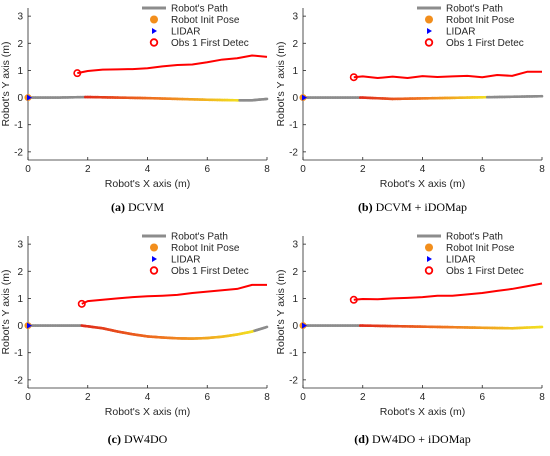 This screenshot has height=456, width=550. I want to click on caption-b: (b) DCVM + iDOMap, so click(412, 207).